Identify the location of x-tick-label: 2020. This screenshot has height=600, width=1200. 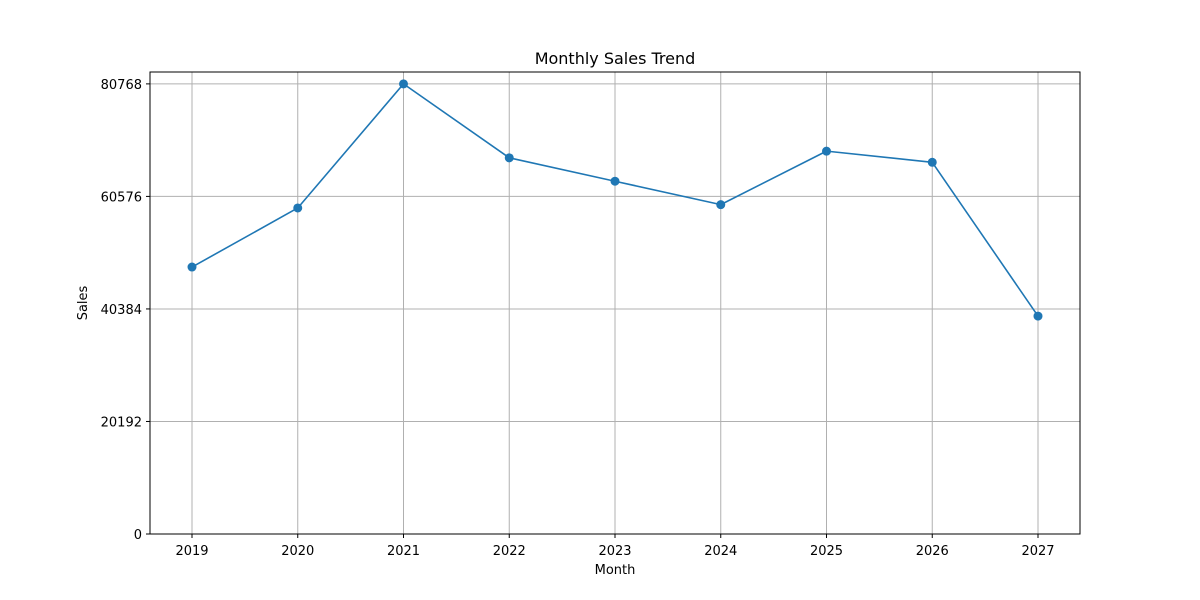
(297, 551).